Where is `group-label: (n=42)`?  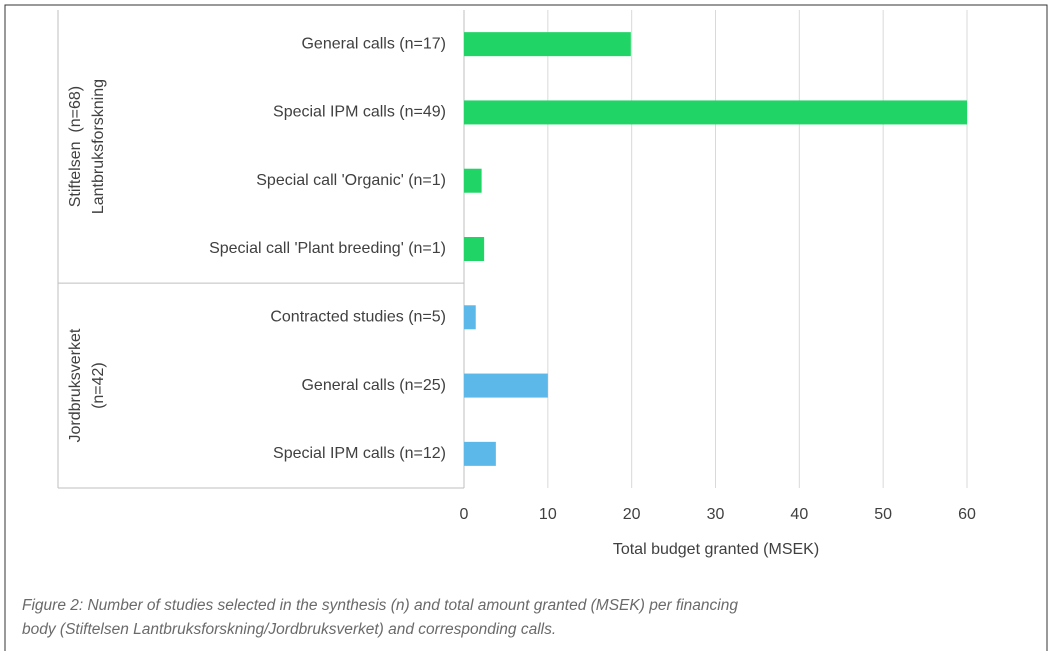
group-label: (n=42) is located at coordinates (98, 385).